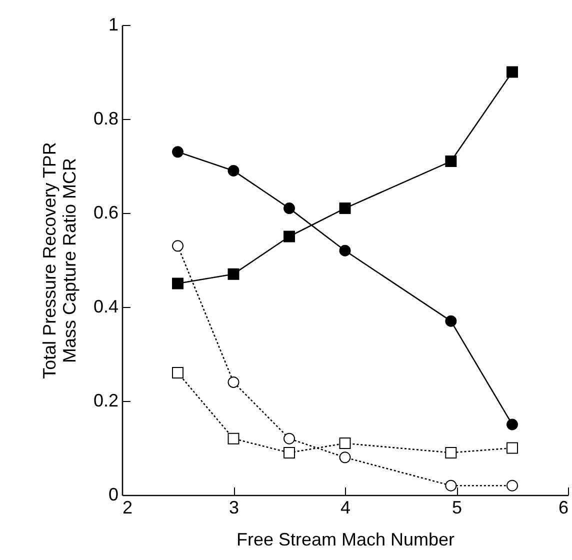 The height and width of the screenshot is (560, 572). I want to click on x-tick-label: 4, so click(345, 508).